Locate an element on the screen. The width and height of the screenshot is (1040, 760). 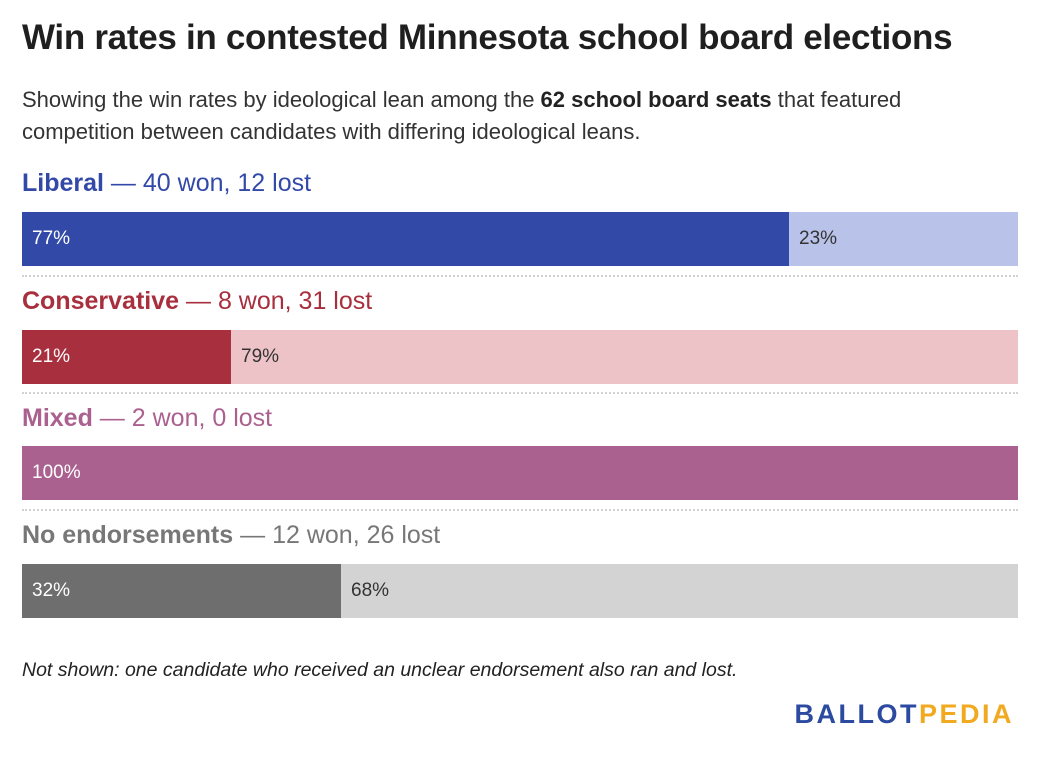
bar-row-1: 21% 79% is located at coordinates (520, 357).